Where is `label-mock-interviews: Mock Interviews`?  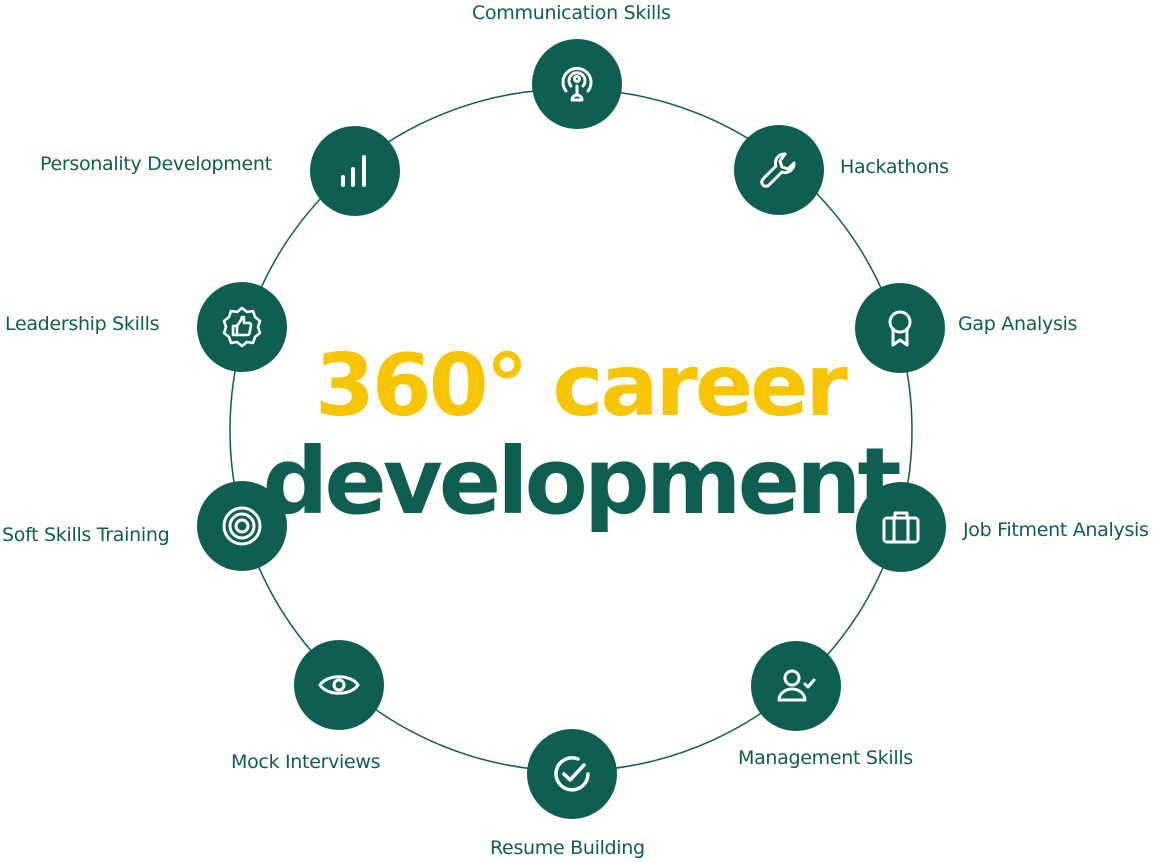
label-mock-interviews: Mock Interviews is located at coordinates (306, 762).